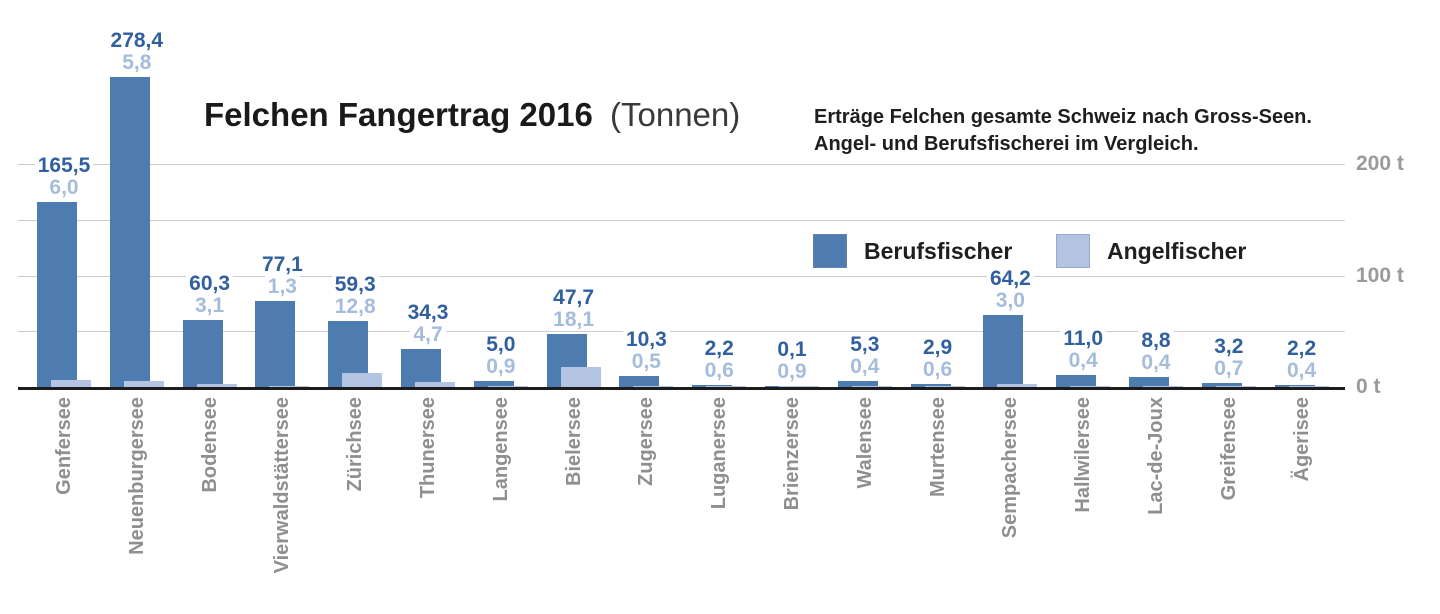 The width and height of the screenshot is (1440, 614). I want to click on chart-title: Felchen Fangertrag 2016 (Tonnen), so click(472, 115).